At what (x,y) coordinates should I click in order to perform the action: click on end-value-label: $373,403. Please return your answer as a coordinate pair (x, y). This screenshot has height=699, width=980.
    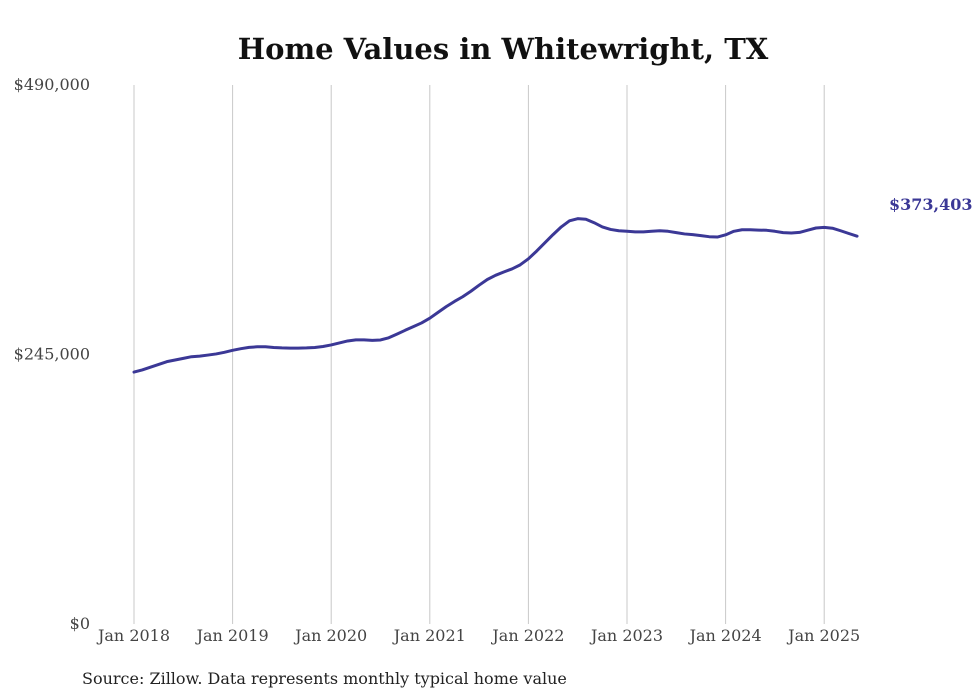
    Looking at the image, I should click on (931, 204).